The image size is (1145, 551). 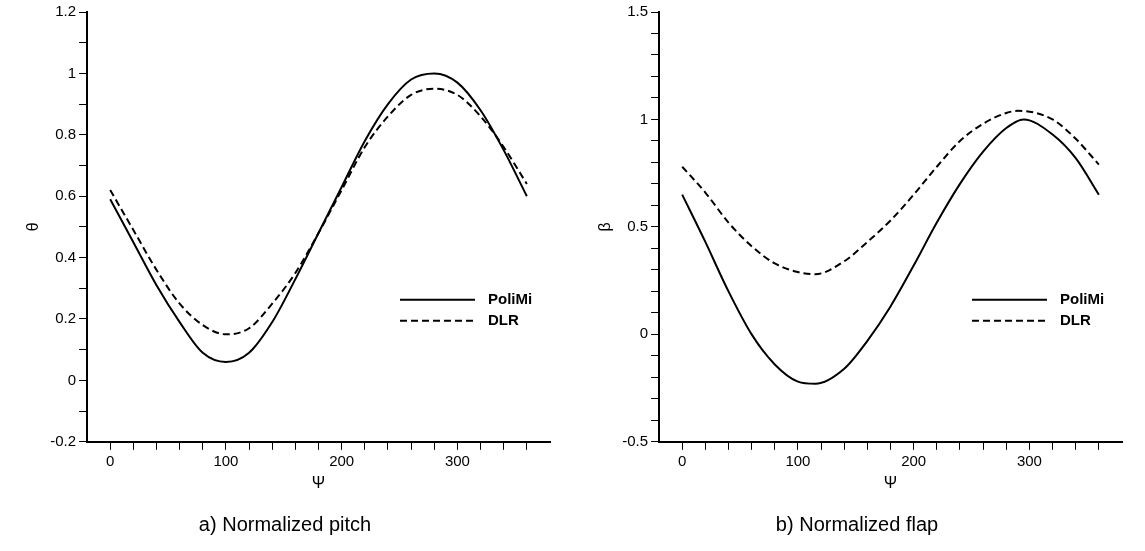 I want to click on line-series, so click(x=890, y=192).